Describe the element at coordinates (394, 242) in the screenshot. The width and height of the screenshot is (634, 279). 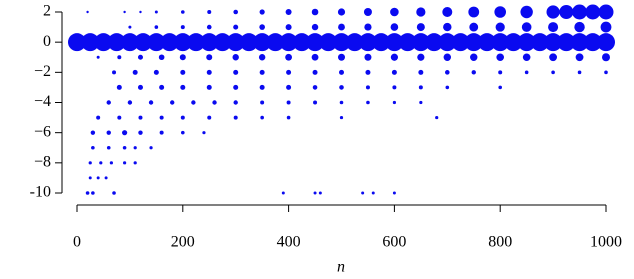
I see `x-tick-label: 600` at that location.